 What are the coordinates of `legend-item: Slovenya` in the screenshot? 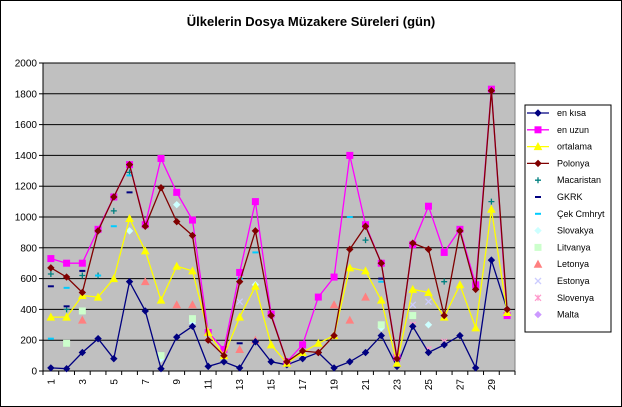 It's located at (564, 298).